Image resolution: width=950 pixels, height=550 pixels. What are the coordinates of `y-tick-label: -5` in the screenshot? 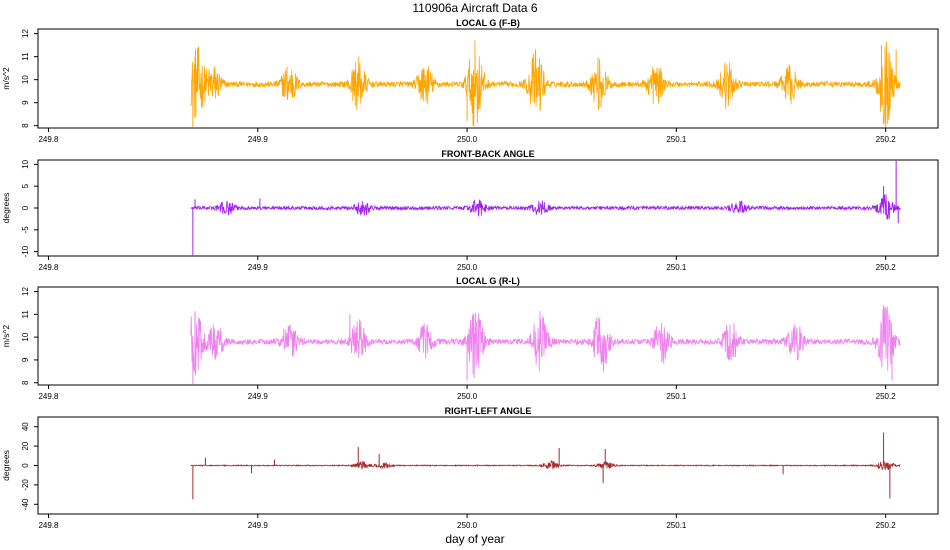 It's located at (25, 230).